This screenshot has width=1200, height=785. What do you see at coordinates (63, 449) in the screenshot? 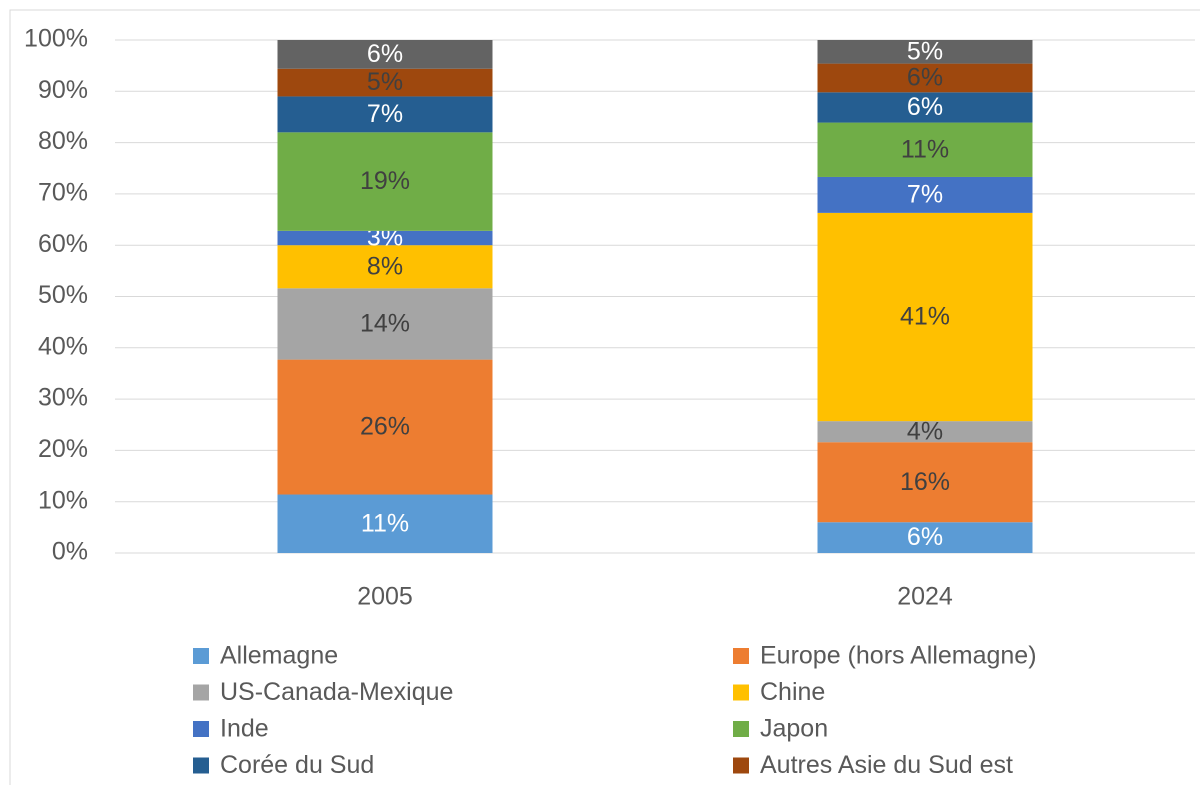
I see `y-tick-label: 20%` at bounding box center [63, 449].